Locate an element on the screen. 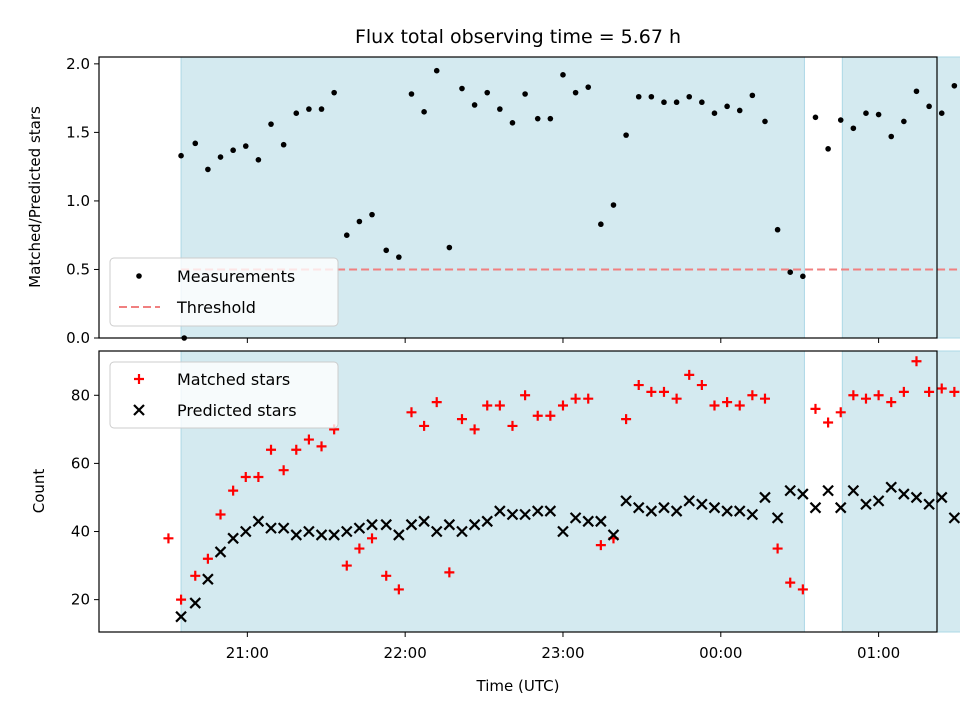 The width and height of the screenshot is (960, 720). legend-marker-matched is located at coordinates (139, 379).